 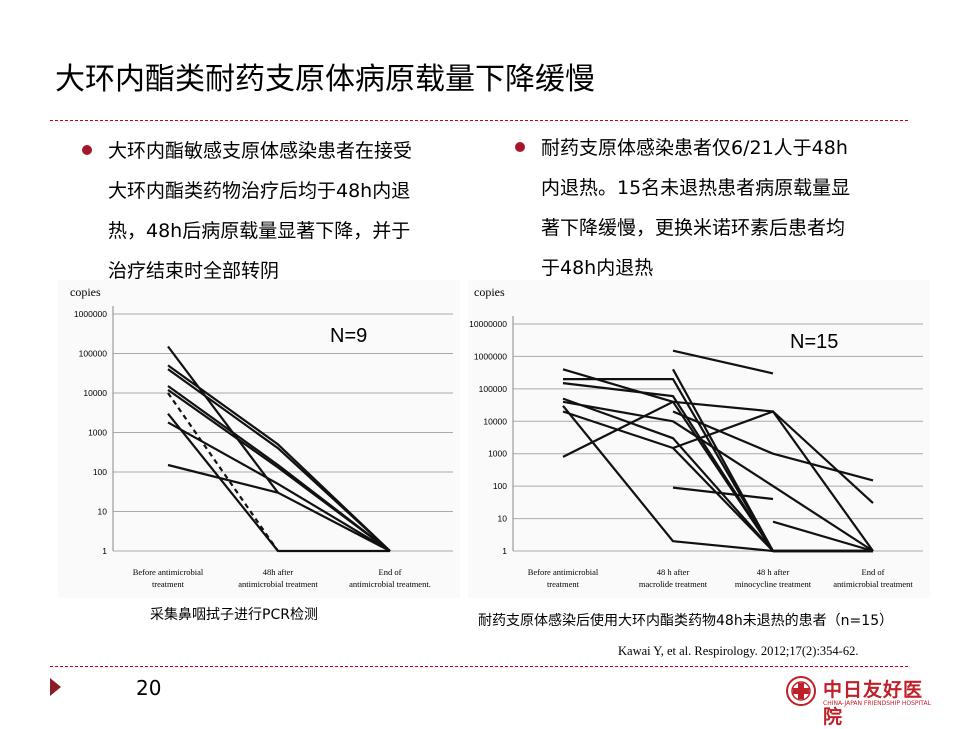 I want to click on y-tick-label: 10000000, so click(x=488, y=324).